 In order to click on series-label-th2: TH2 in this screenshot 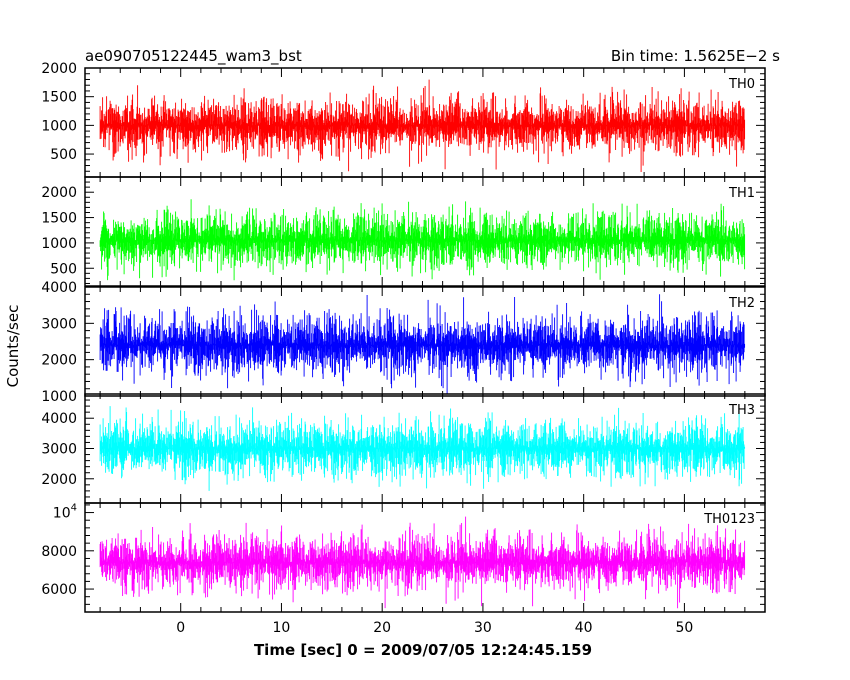, I will do `click(741, 303)`.